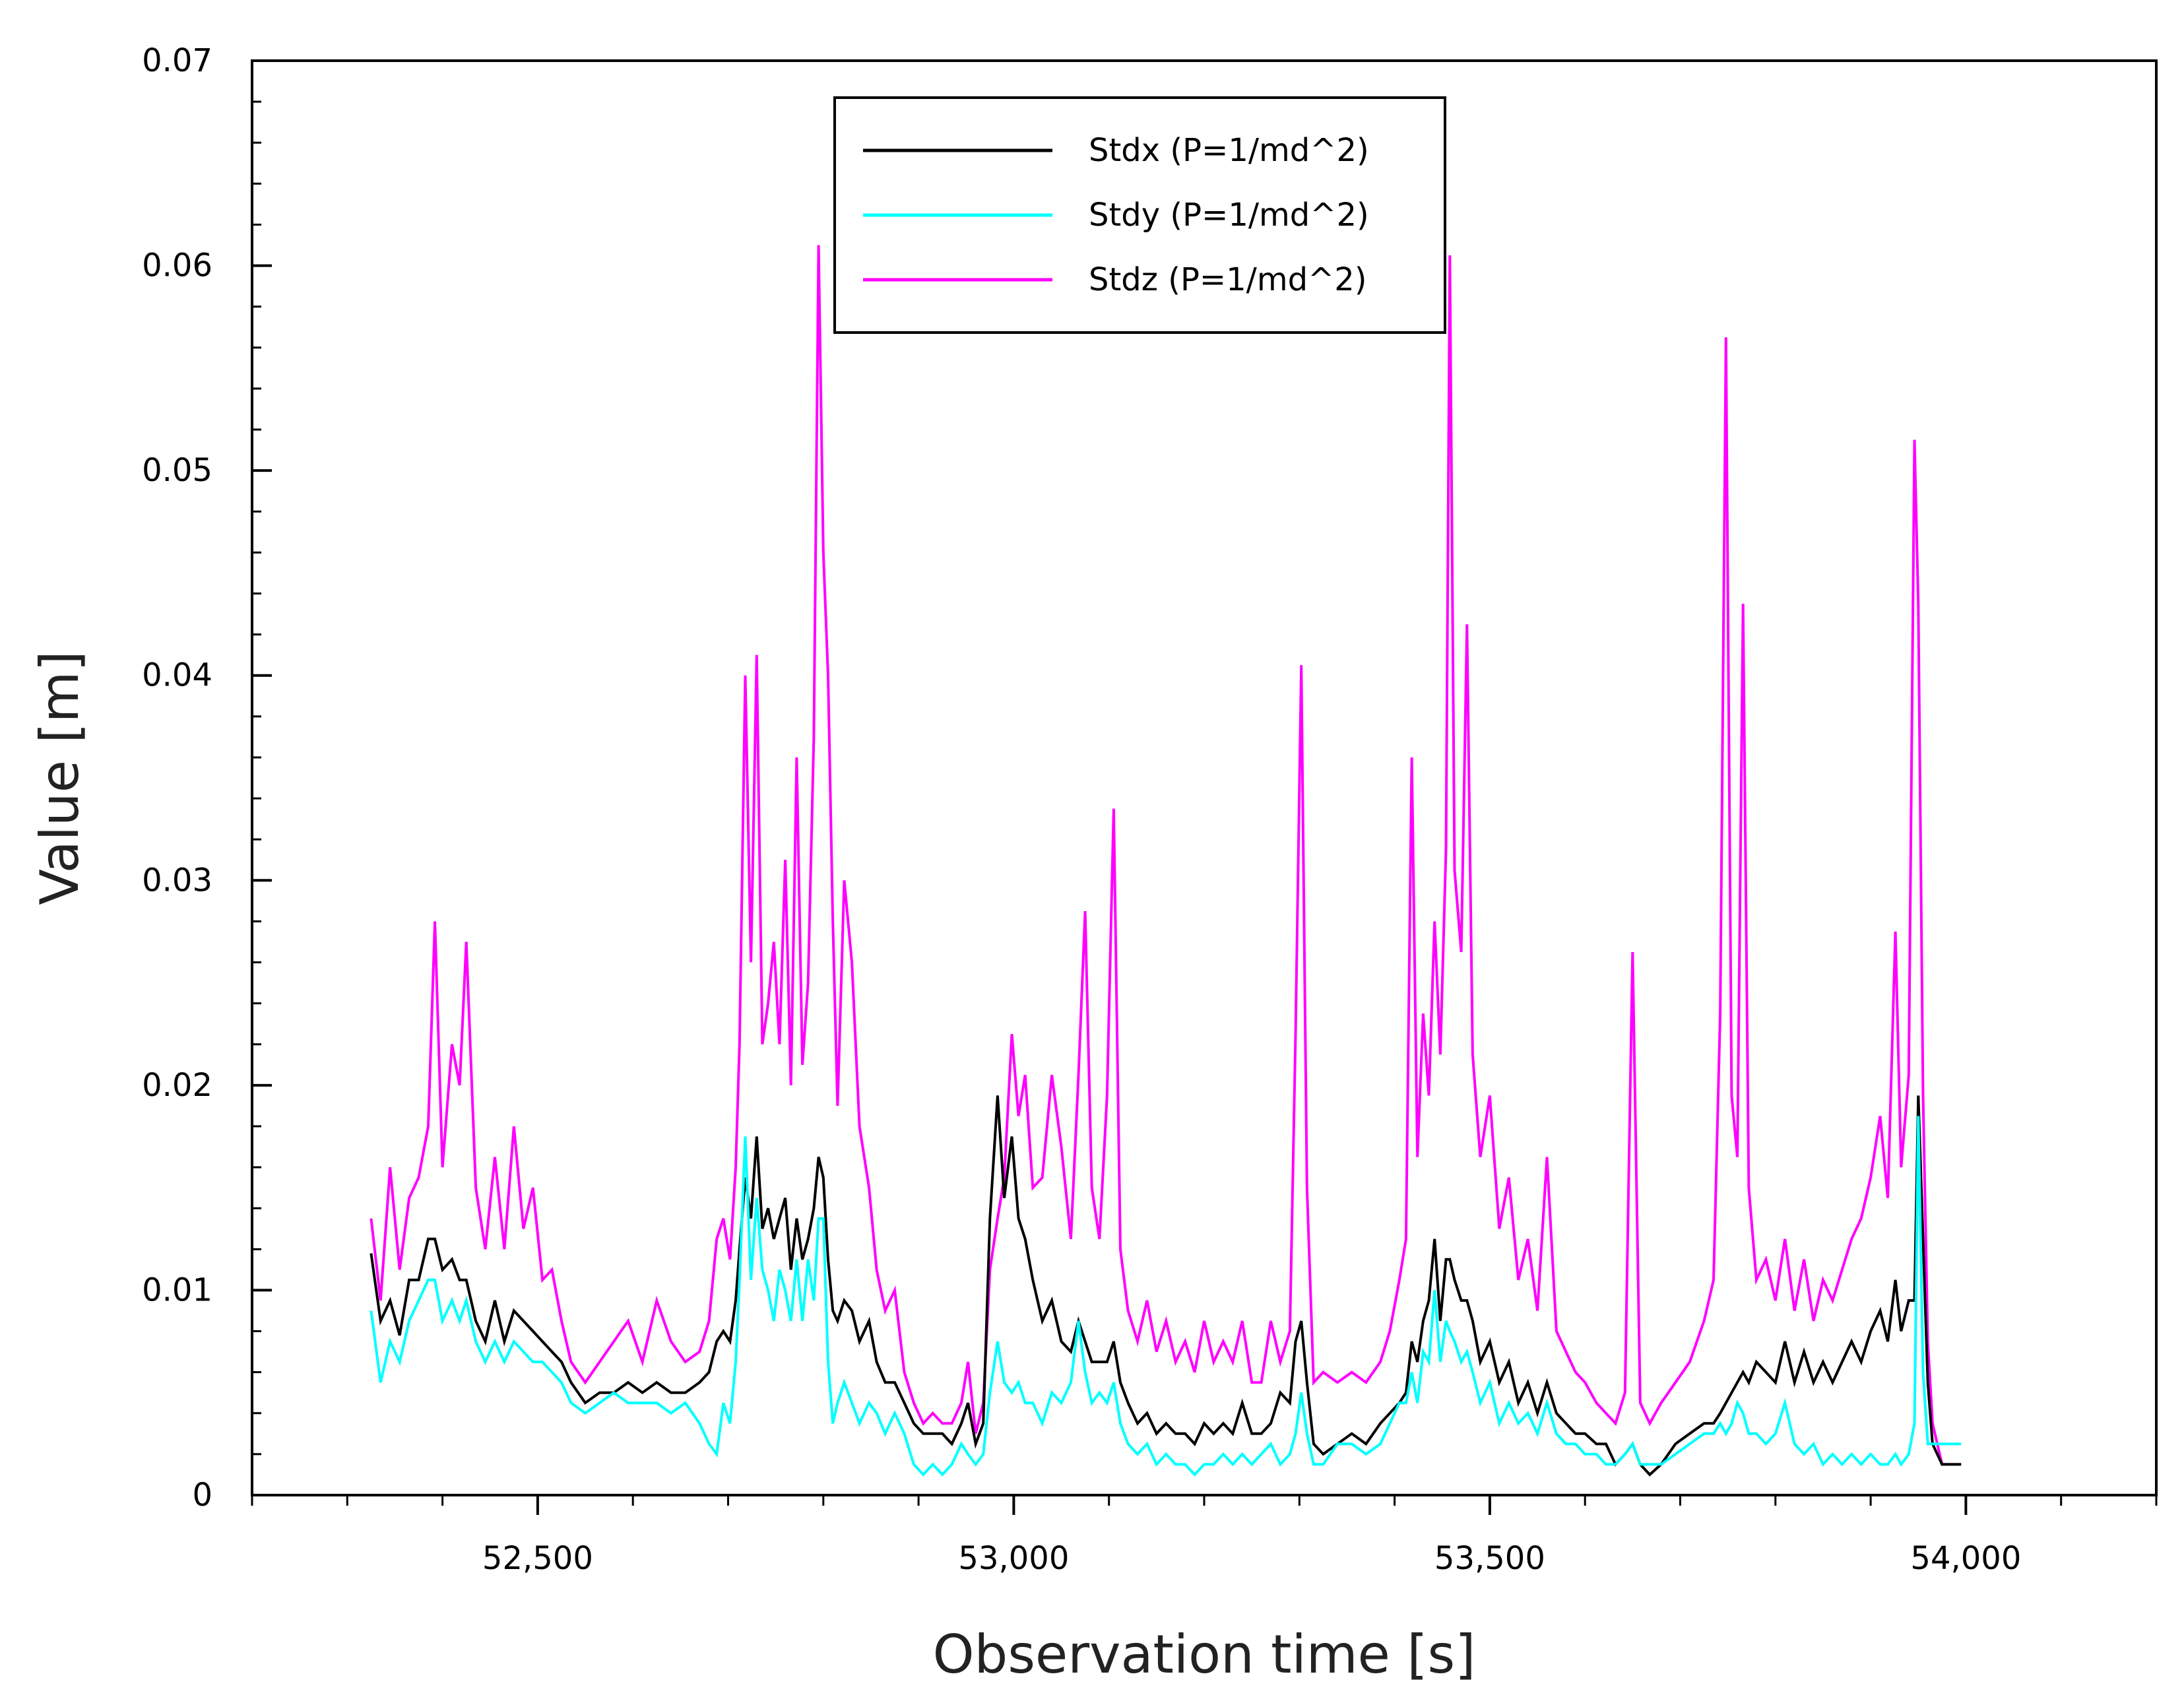 This screenshot has width=2184, height=1699. What do you see at coordinates (1204, 1654) in the screenshot?
I see `x-axis-label: Observation time [s]` at bounding box center [1204, 1654].